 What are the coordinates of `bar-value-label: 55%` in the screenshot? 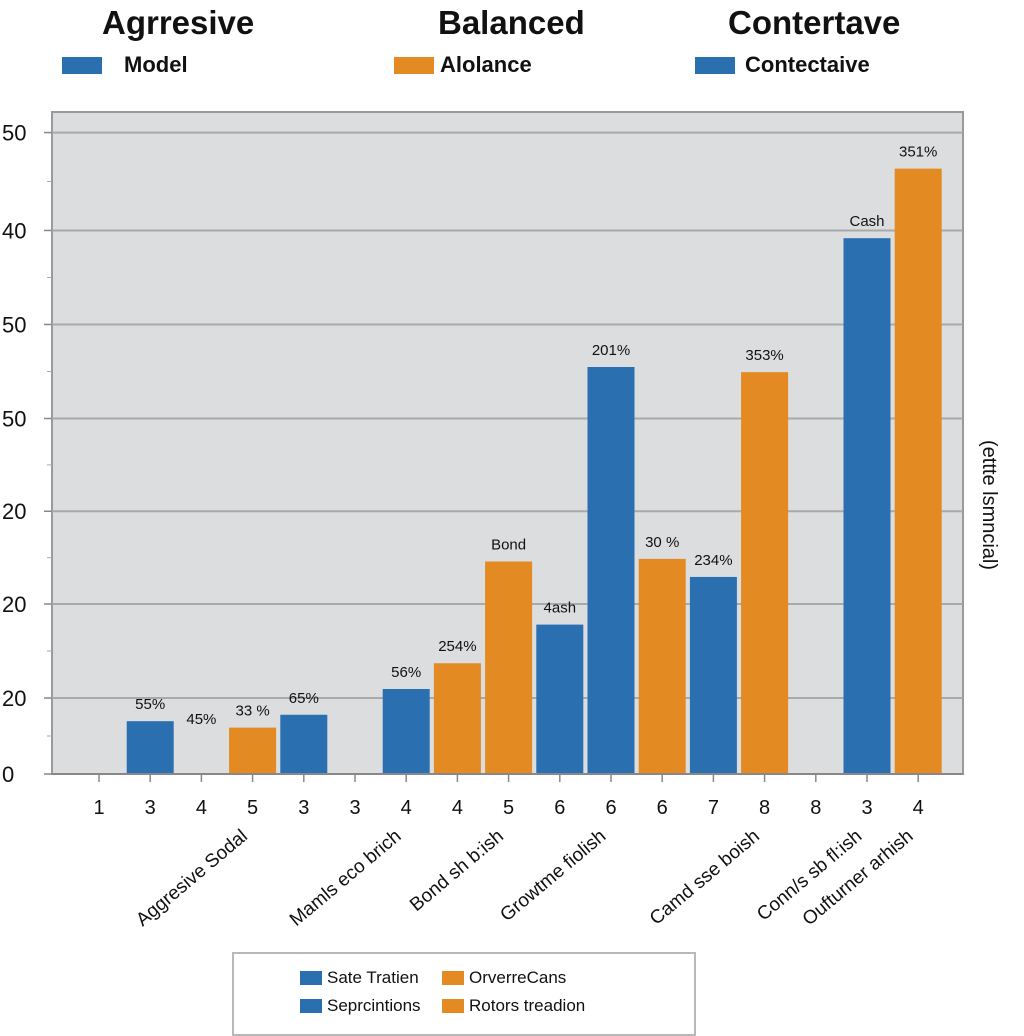 It's located at (150, 704).